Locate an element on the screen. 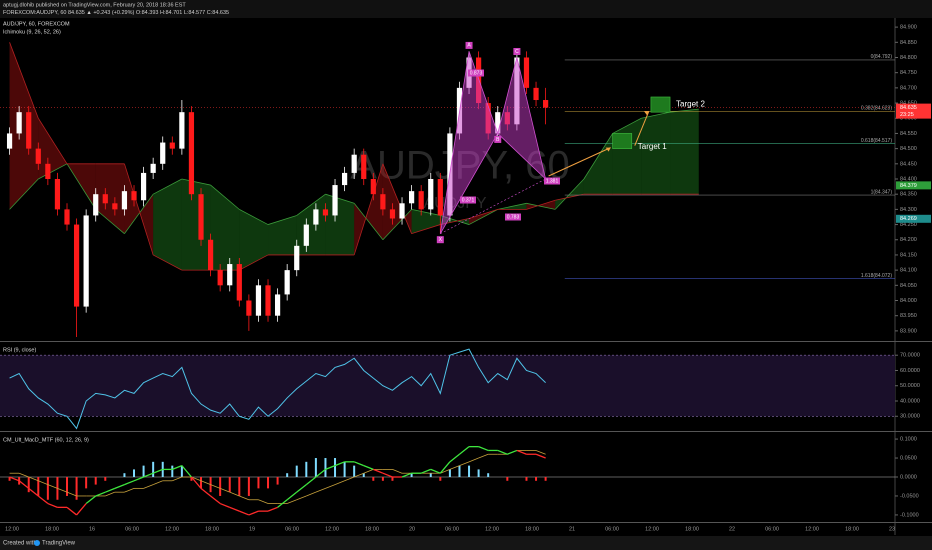  price-label-box is located at coordinates (913, 218).